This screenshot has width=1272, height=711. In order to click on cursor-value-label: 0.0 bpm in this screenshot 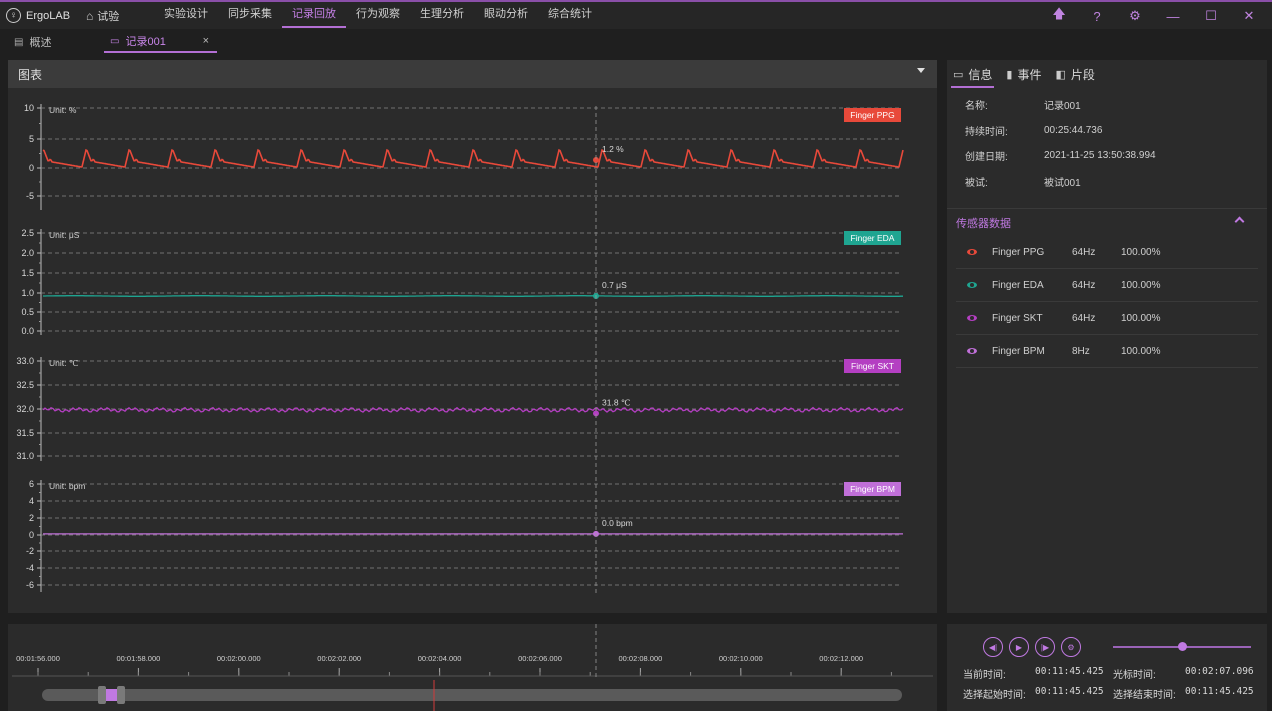, I will do `click(617, 523)`.